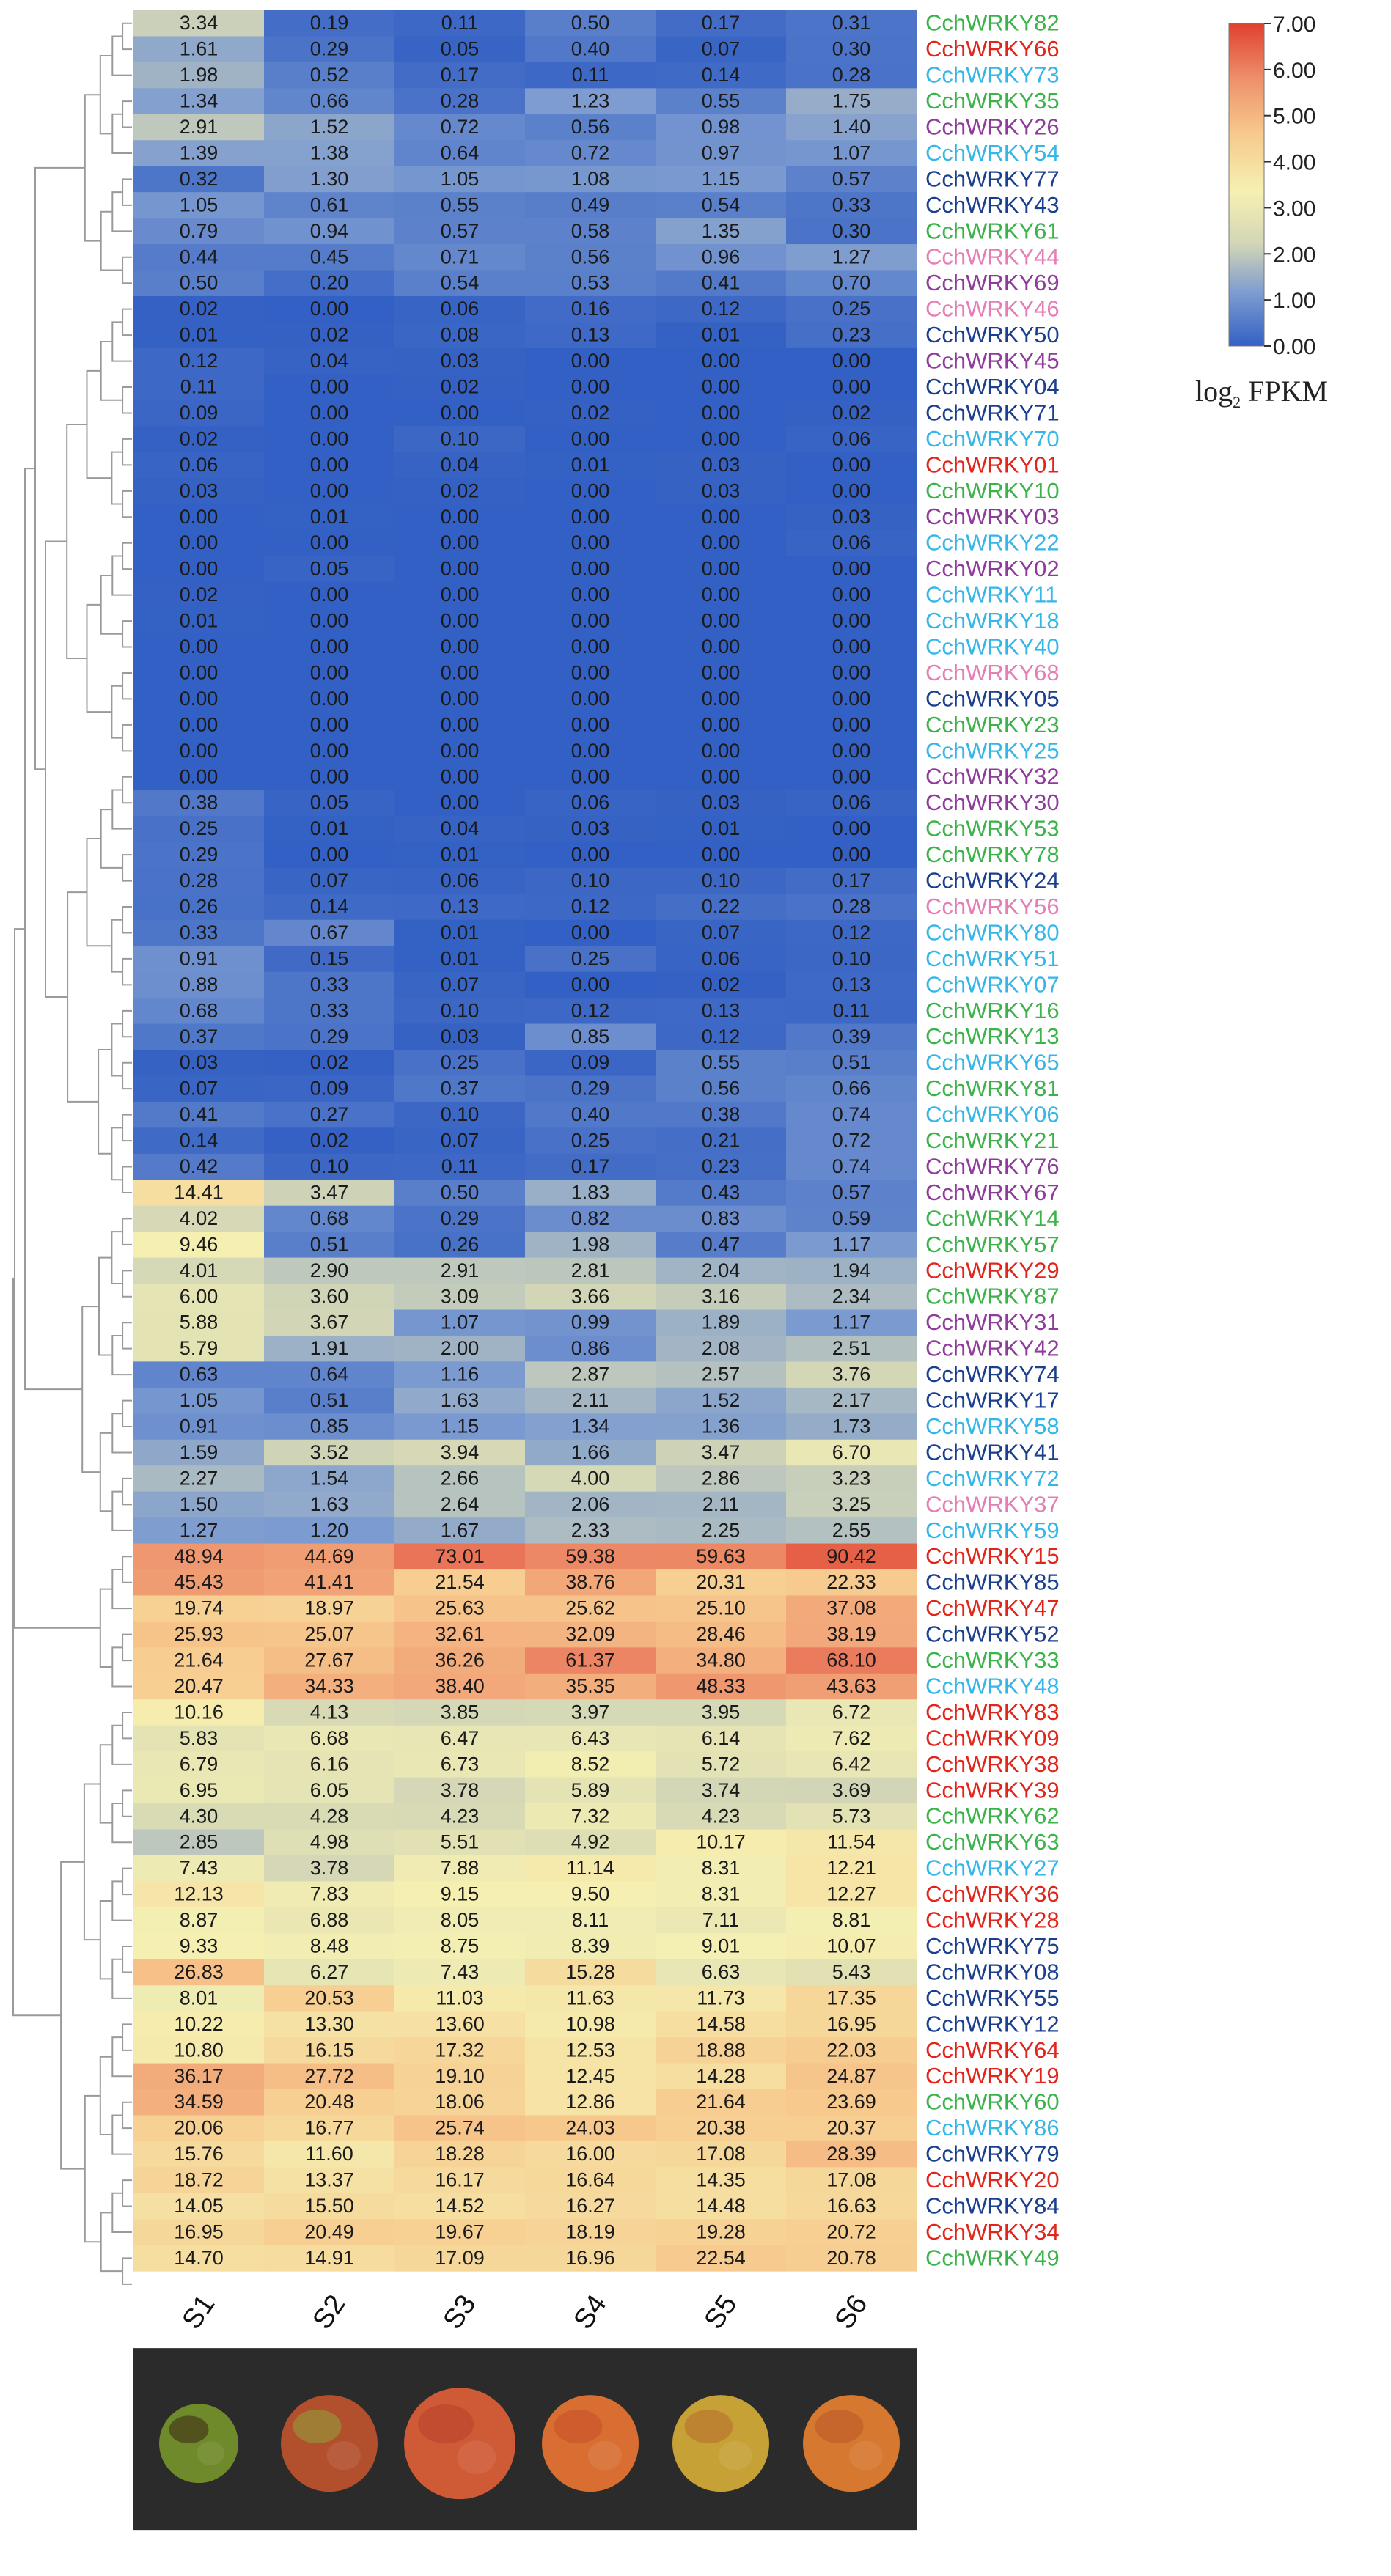 This screenshot has width=1391, height=2576. I want to click on cell-value: 4.30, so click(199, 1816).